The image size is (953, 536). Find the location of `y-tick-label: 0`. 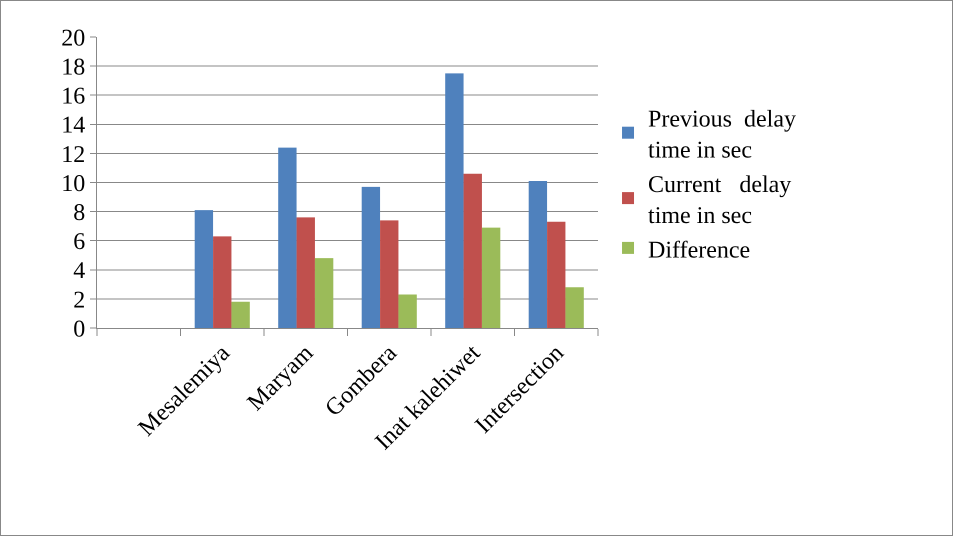

y-tick-label: 0 is located at coordinates (79, 329).